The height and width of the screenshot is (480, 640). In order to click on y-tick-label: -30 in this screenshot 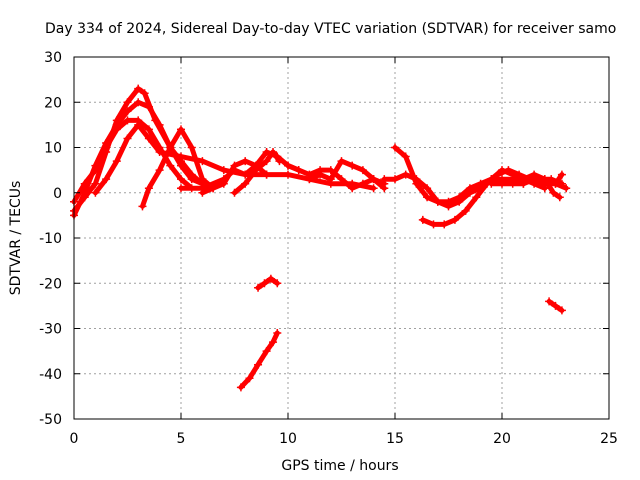, I will do `click(50, 330)`.